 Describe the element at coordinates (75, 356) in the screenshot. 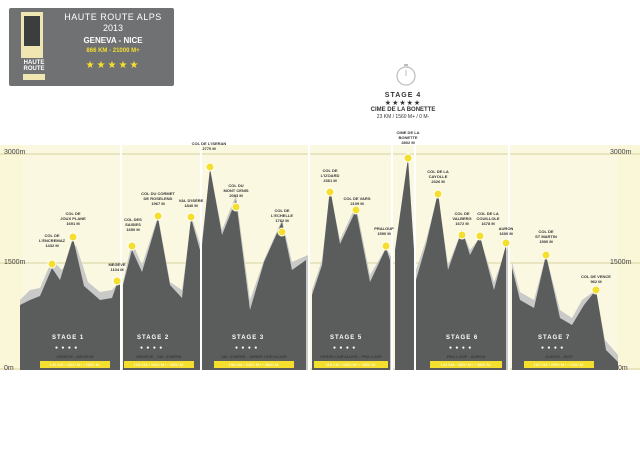

I see `stage-1-name: GENÈVE - MEGÈVE` at that location.